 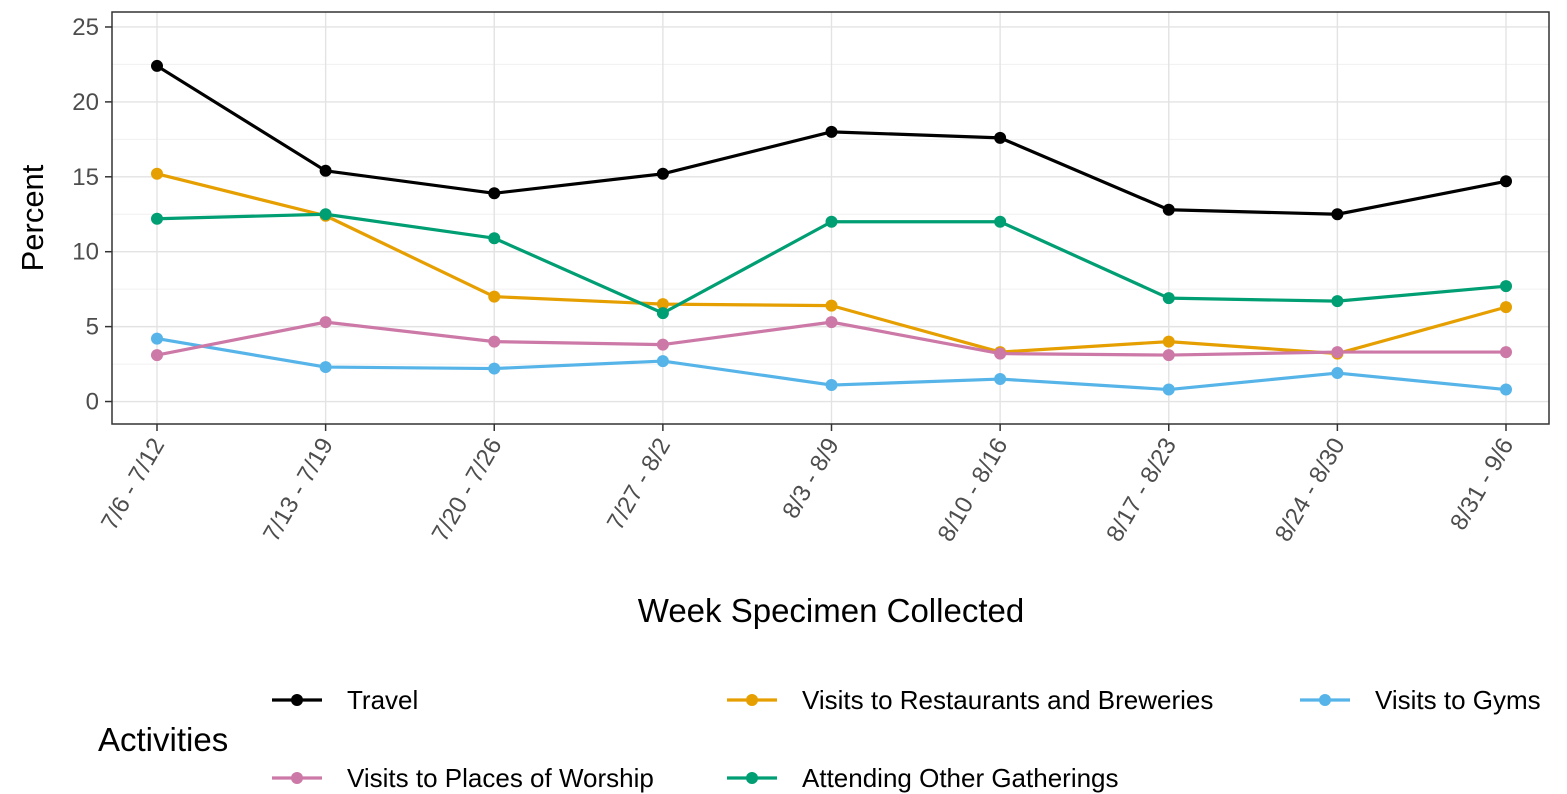 I want to click on legend-label: Travel, so click(x=382, y=700).